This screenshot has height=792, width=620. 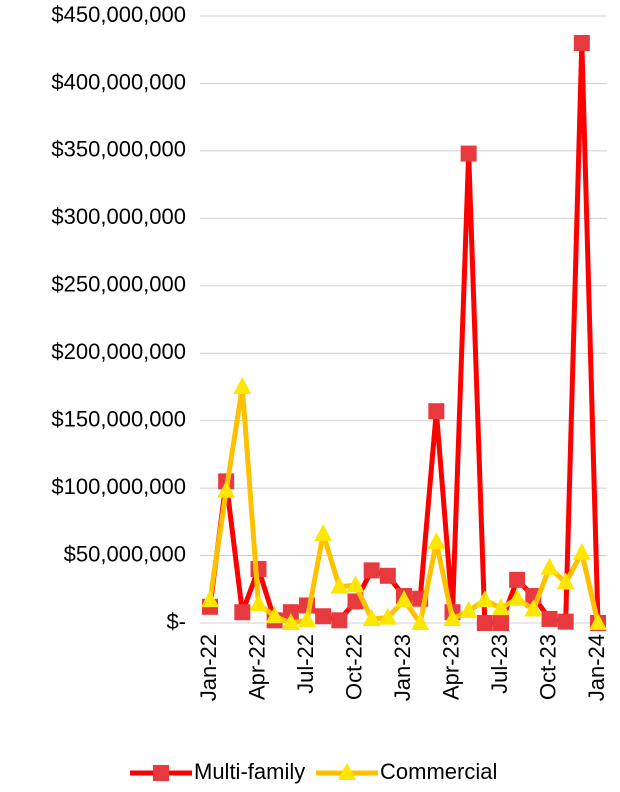 I want to click on x-tick-label: Jan-22, so click(x=208, y=667).